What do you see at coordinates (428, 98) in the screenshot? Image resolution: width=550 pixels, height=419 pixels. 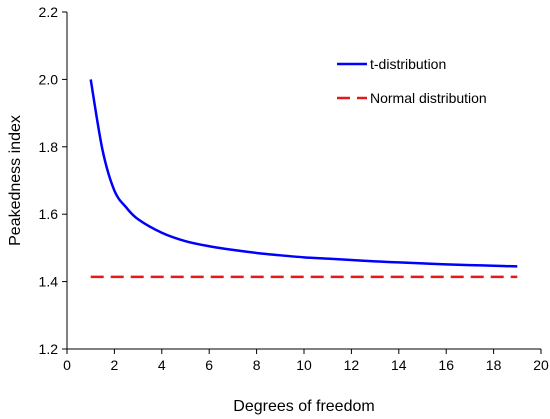 I see `legend-label-2: Normal distribution` at bounding box center [428, 98].